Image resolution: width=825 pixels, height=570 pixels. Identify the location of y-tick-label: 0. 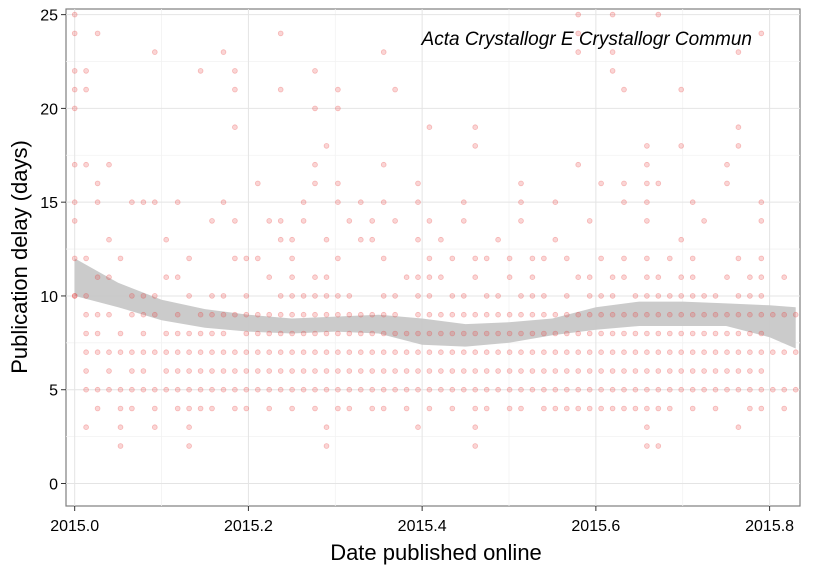
(53, 484).